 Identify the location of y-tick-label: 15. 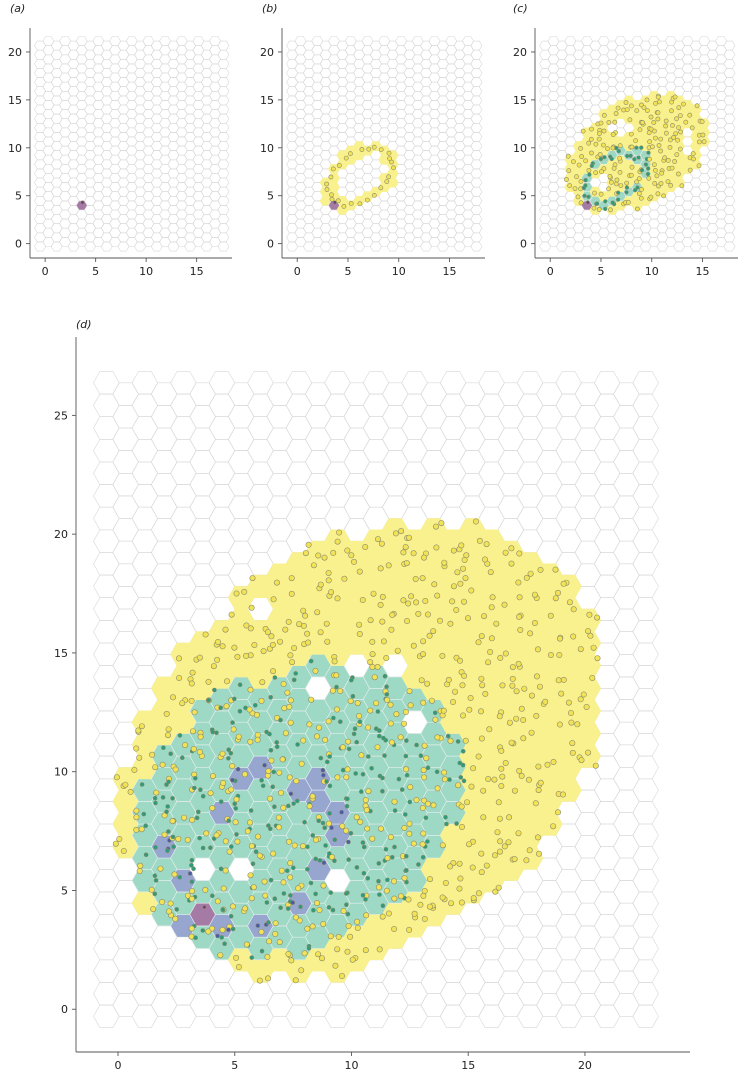
(61, 653).